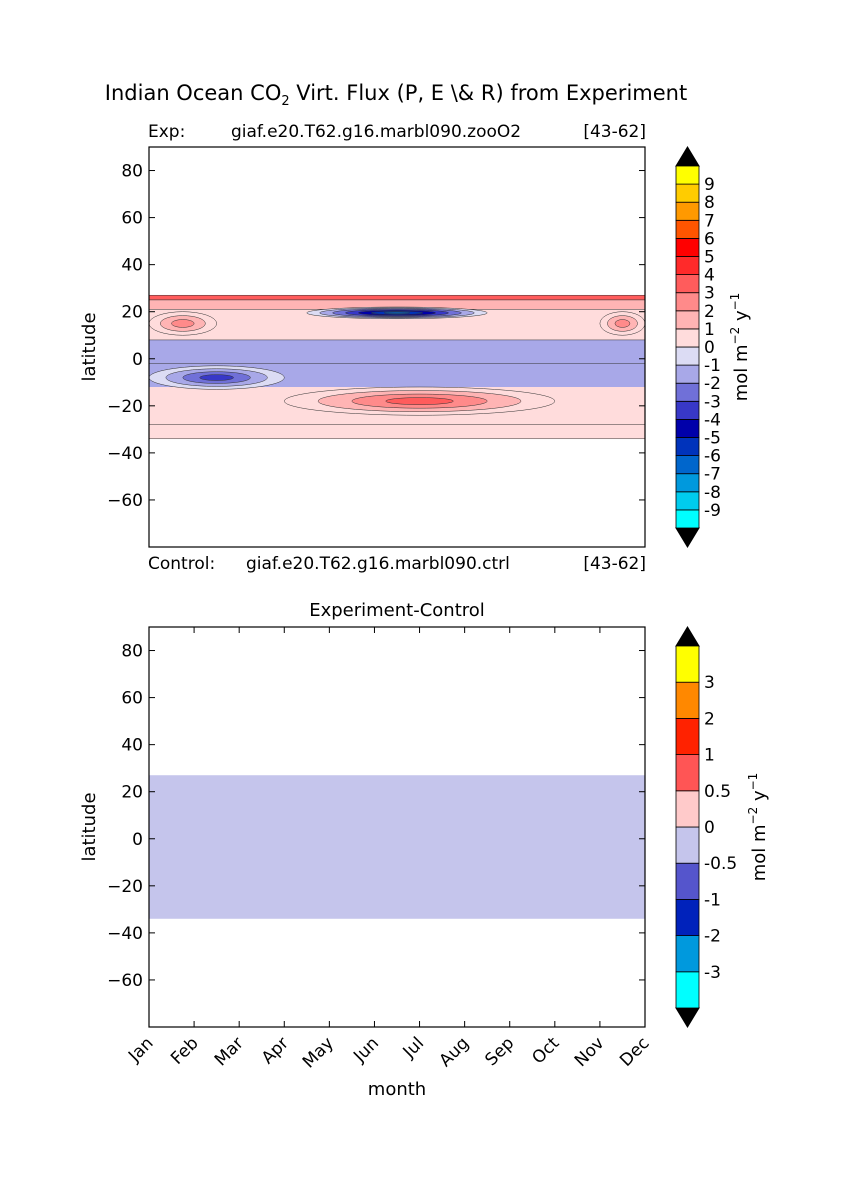 The width and height of the screenshot is (854, 1179). What do you see at coordinates (720, 864) in the screenshot?
I see `colorbar-tick-label: -0.5` at bounding box center [720, 864].